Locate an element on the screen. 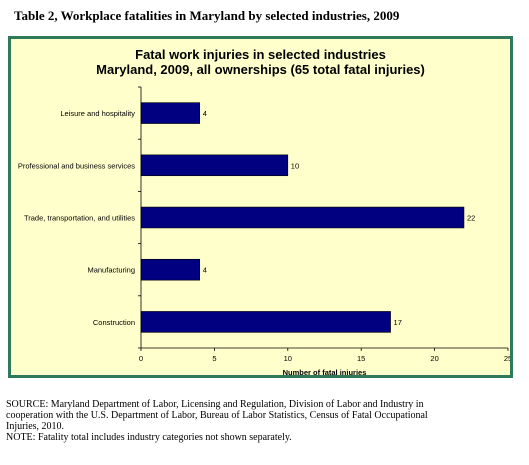 The image size is (529, 465). category-label: Professional and business services is located at coordinates (76, 165).